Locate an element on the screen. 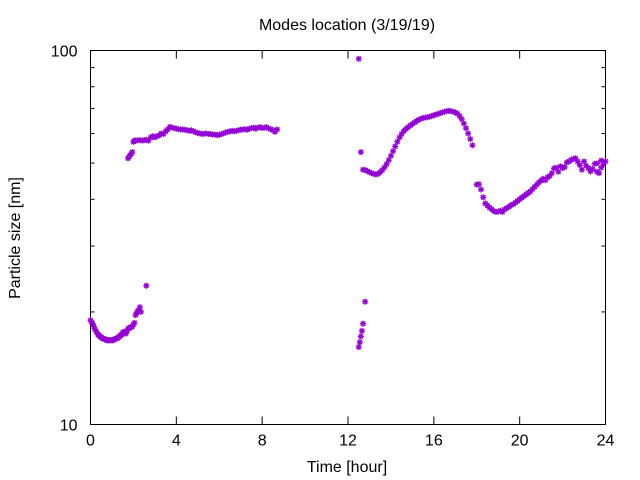 This screenshot has height=480, width=640. x-tick-label: 16 is located at coordinates (434, 441).